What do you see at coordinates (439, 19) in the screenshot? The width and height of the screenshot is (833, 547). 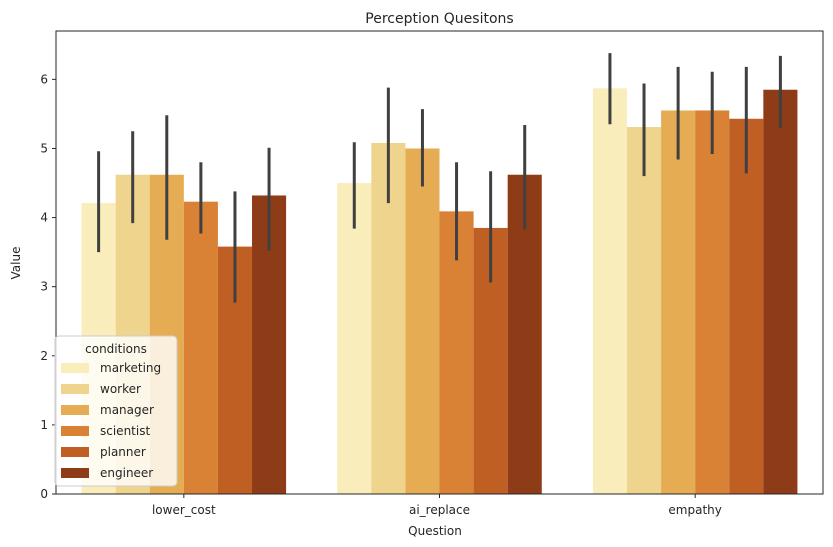 I see `chart-title: Perception Quesitons` at bounding box center [439, 19].